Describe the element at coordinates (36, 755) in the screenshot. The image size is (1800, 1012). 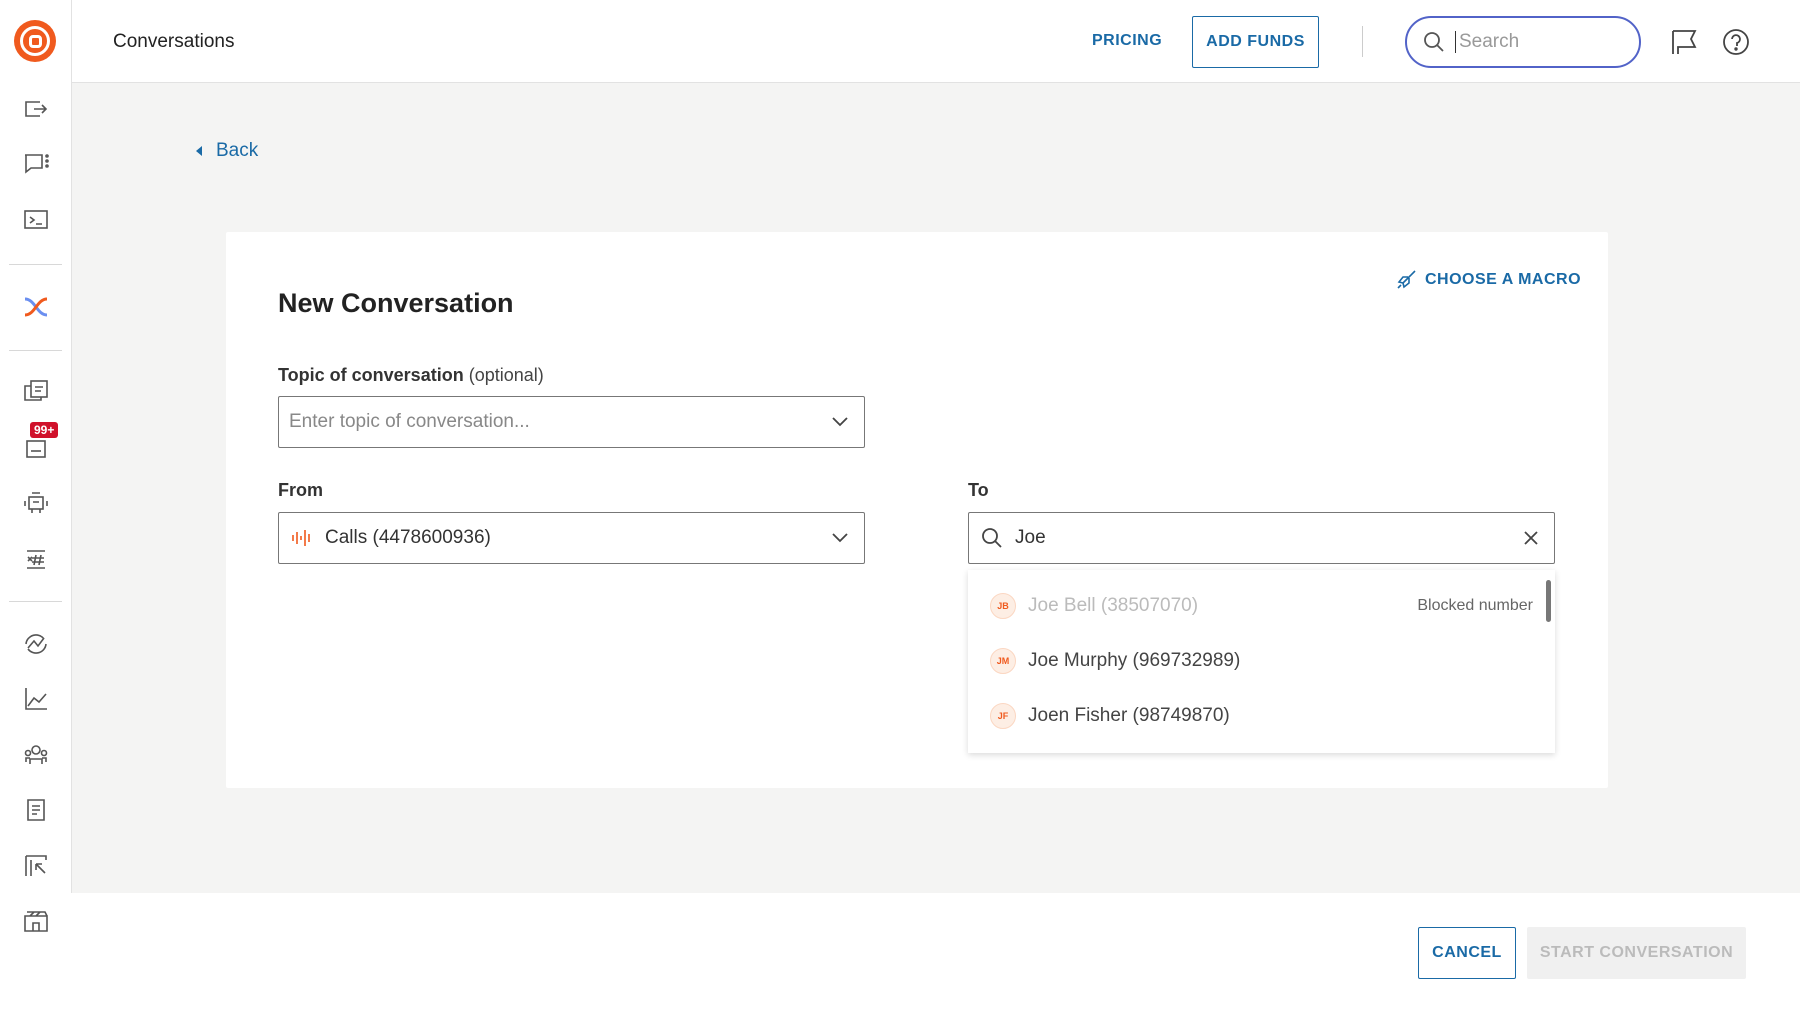
I see `team-icon` at that location.